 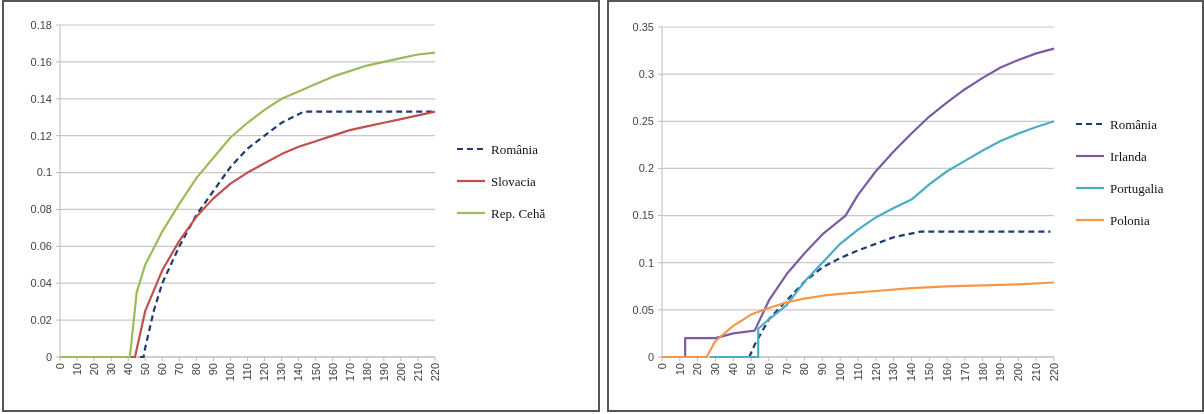 I want to click on y-tick-label: 0.02, so click(x=41, y=319).